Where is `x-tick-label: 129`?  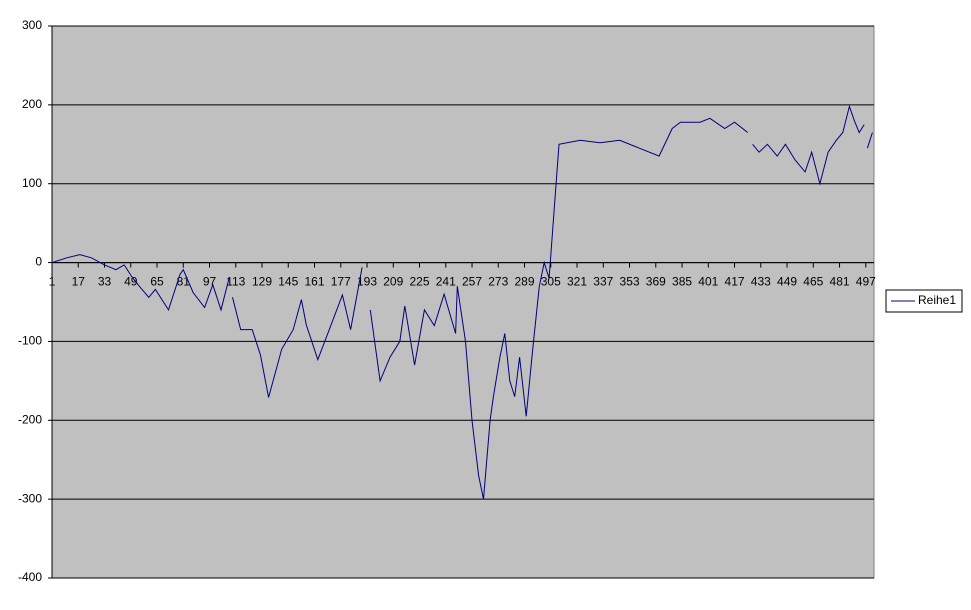 x-tick-label: 129 is located at coordinates (262, 282).